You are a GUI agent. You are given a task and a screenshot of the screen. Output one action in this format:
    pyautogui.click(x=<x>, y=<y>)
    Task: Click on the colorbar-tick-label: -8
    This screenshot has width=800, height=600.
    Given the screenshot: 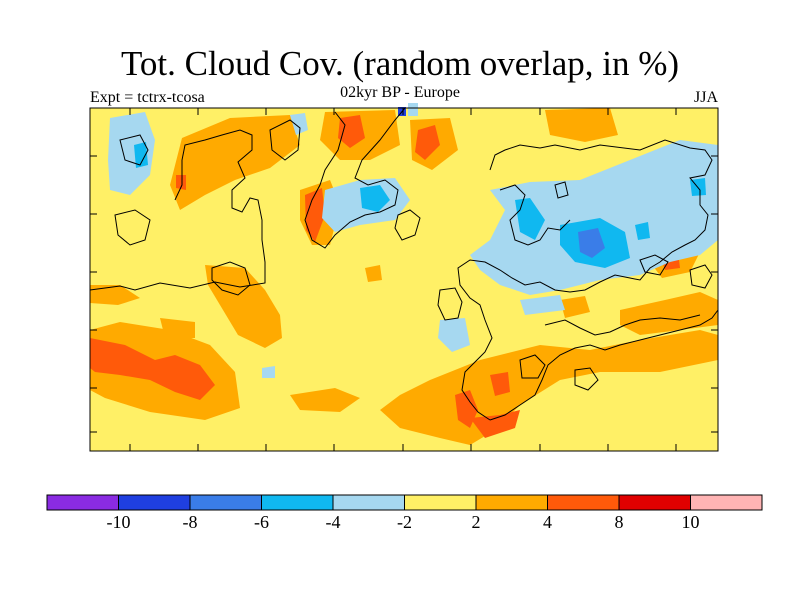 What is the action you would take?
    pyautogui.click(x=190, y=522)
    